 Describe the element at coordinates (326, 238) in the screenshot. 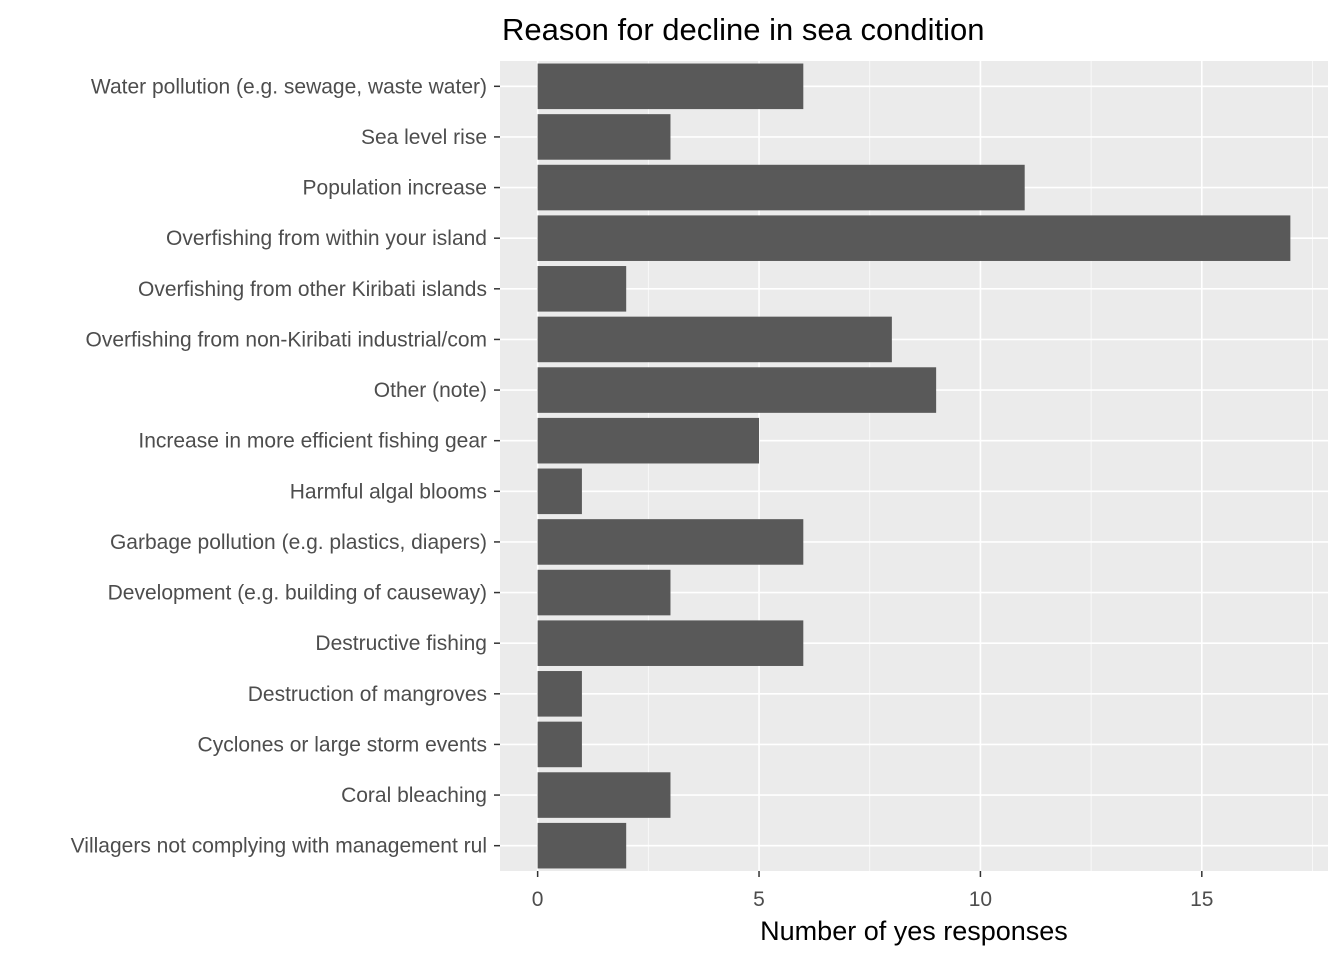

I see `y-tick-label: Overfishing from within your island` at that location.